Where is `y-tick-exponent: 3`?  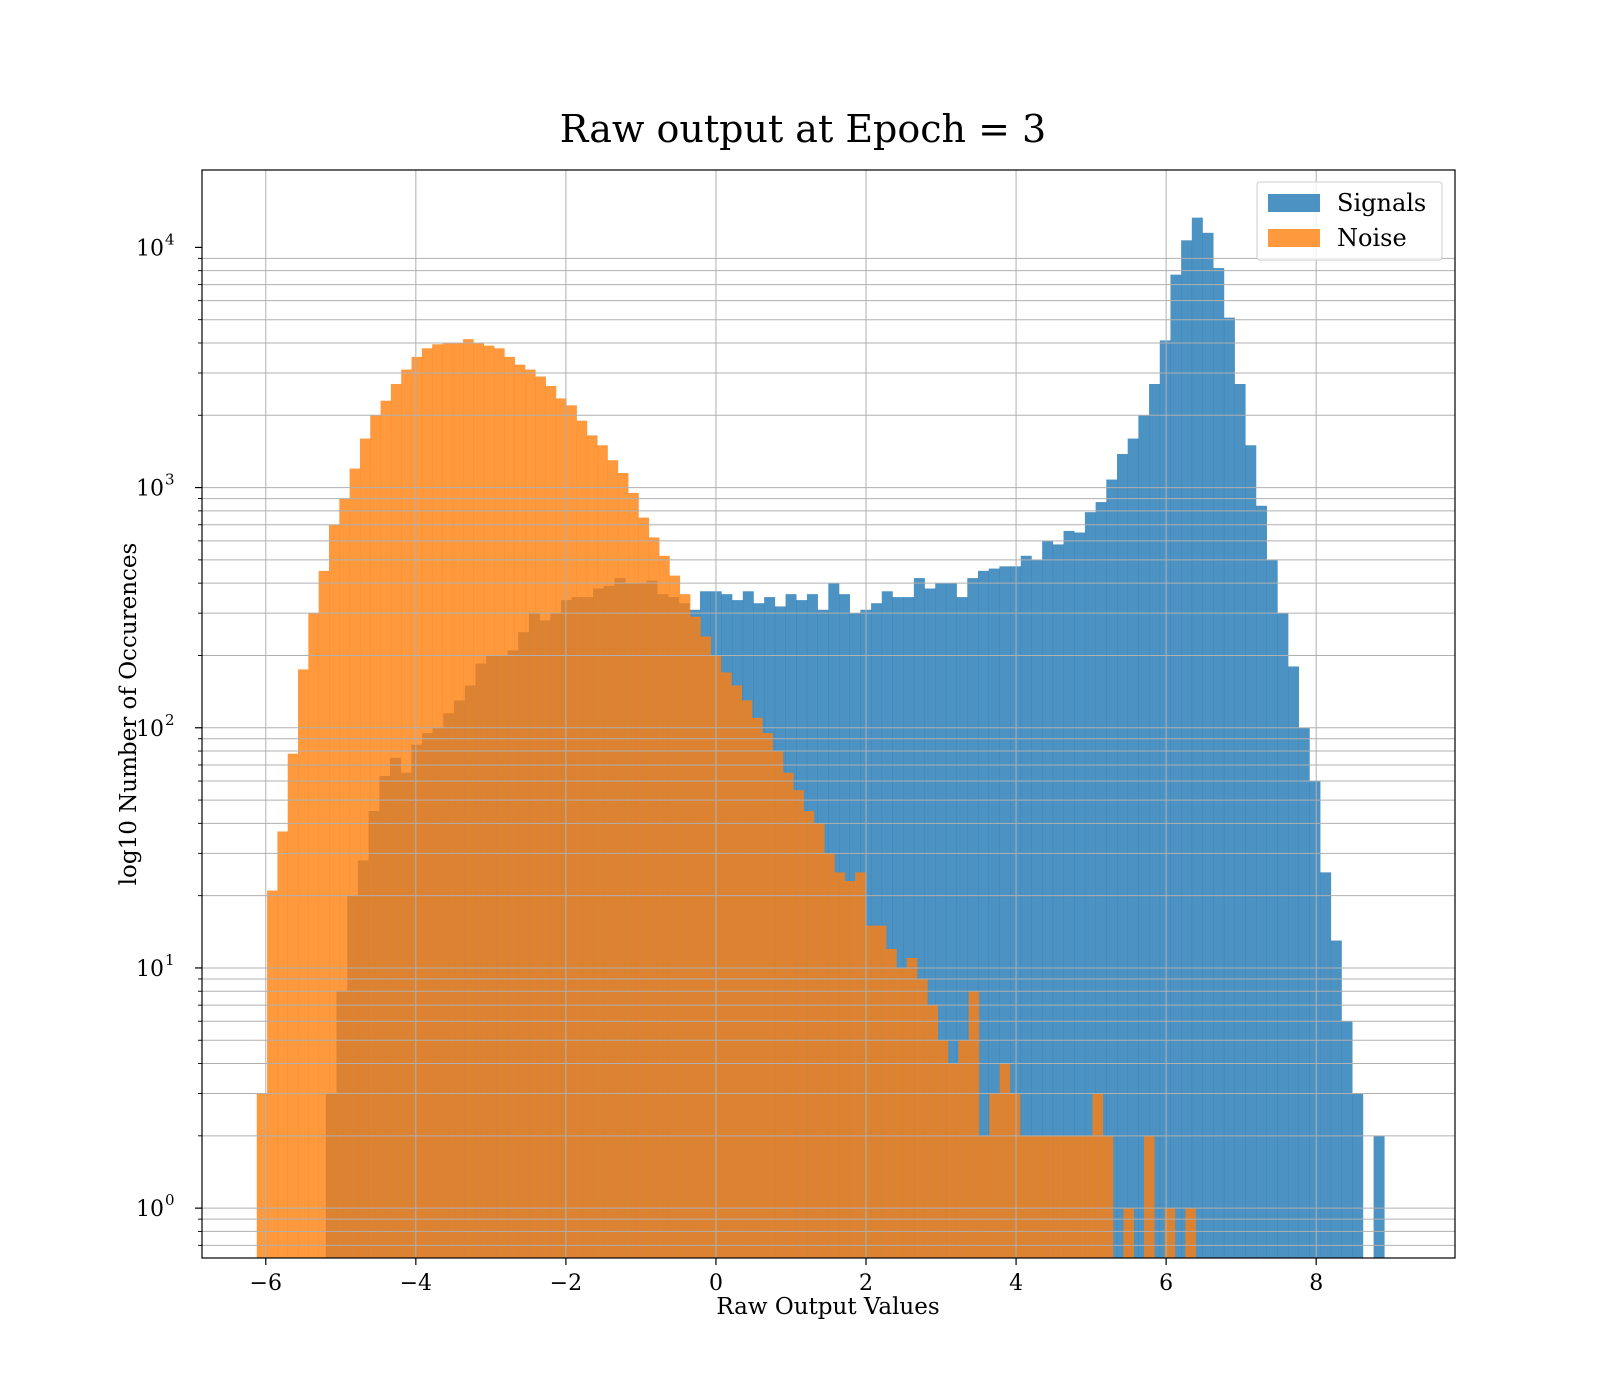
y-tick-exponent: 3 is located at coordinates (170, 480).